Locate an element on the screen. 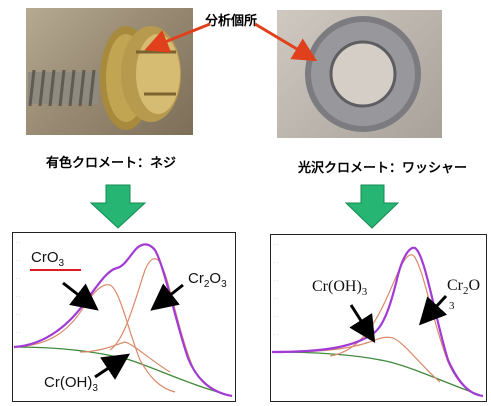  label-croh3-right-subscript: 3 is located at coordinates (364, 292).